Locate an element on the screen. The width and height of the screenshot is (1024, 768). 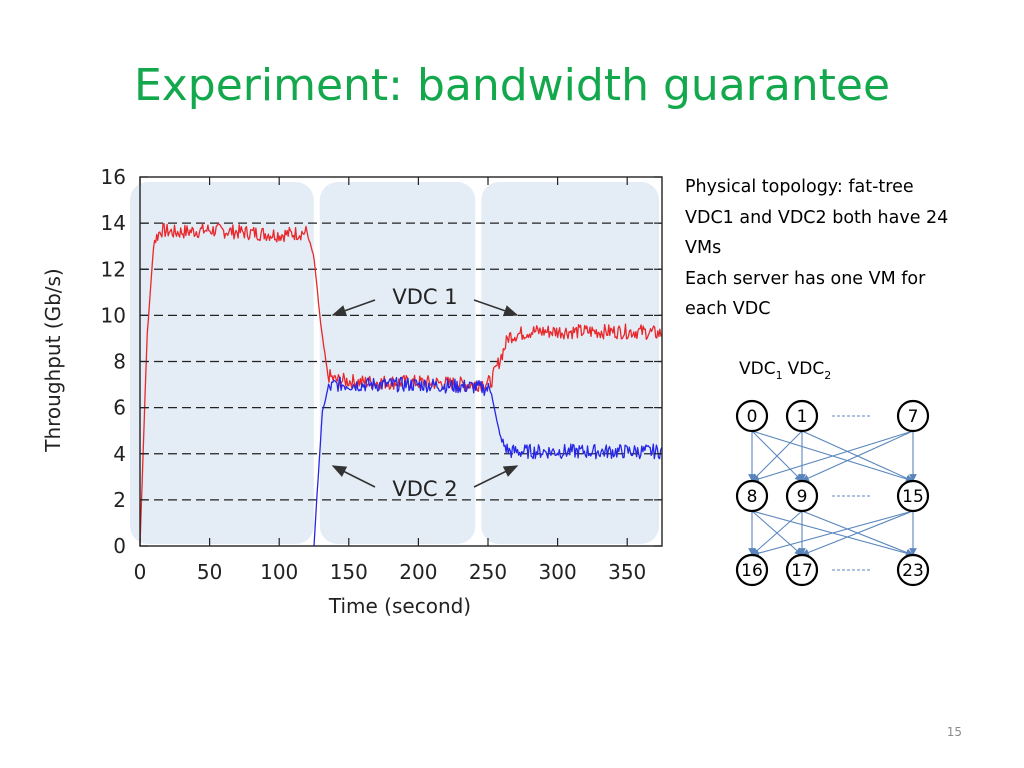
vm-node-label: 8 is located at coordinates (752, 497).